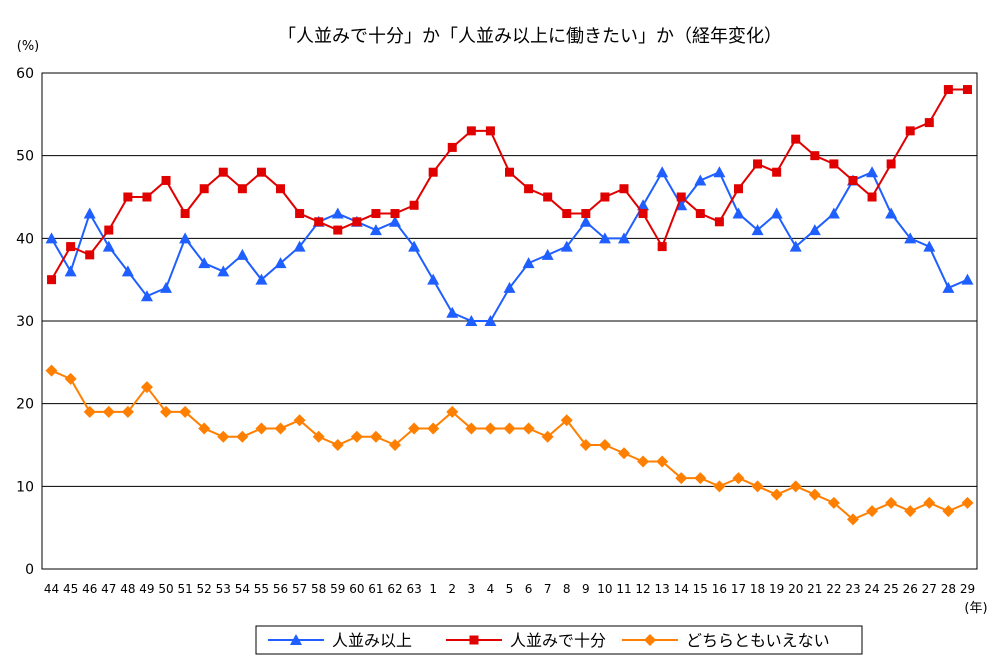 The height and width of the screenshot is (671, 1000). Describe the element at coordinates (529, 589) in the screenshot. I see `x-tick-label: 6` at that location.